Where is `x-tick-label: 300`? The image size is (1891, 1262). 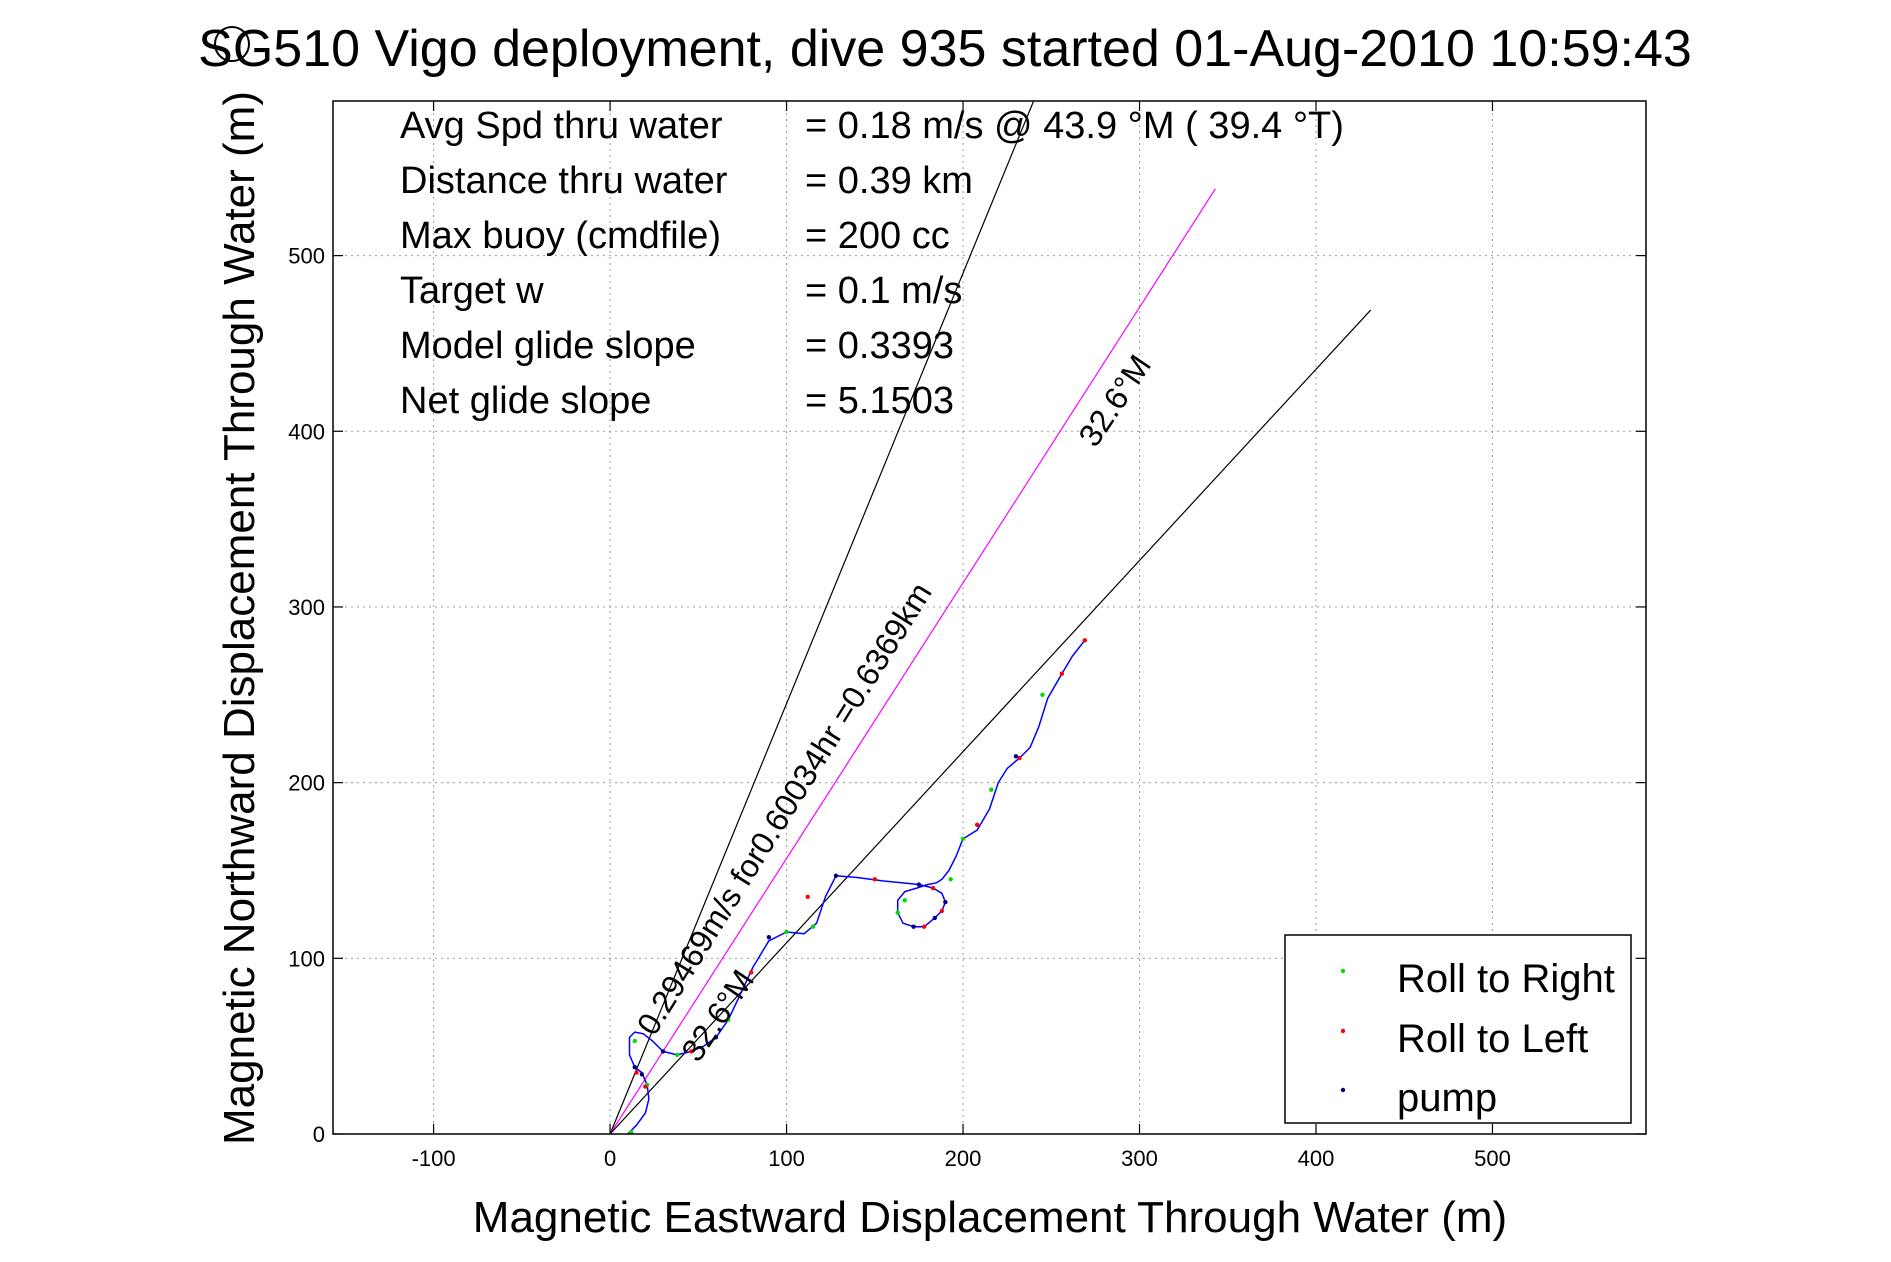
x-tick-label: 300 is located at coordinates (1139, 1158).